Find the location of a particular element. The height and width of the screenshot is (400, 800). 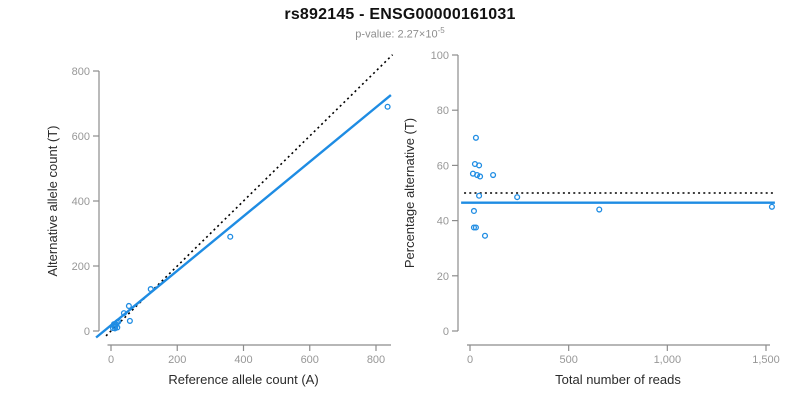

x-tick-label: 500 is located at coordinates (568, 360).